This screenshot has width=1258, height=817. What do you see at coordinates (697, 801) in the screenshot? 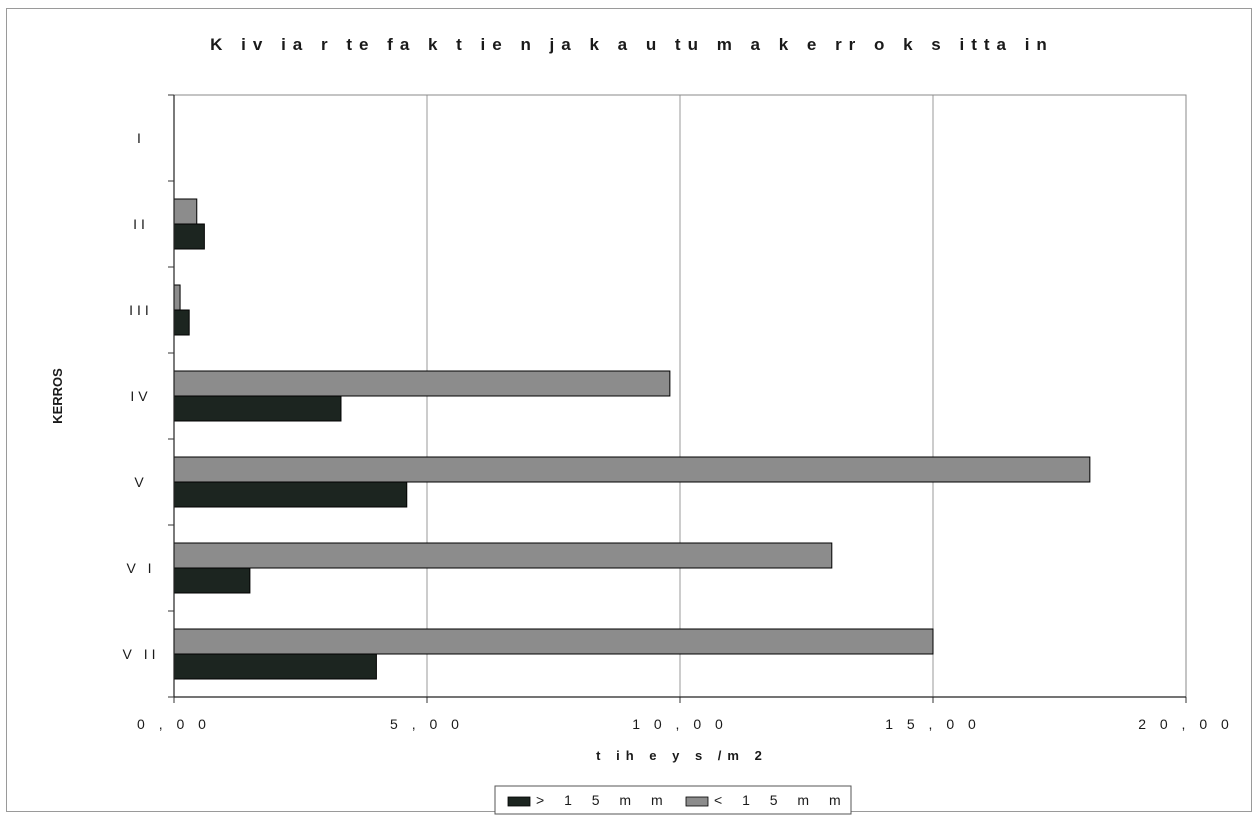
I see `legend-swatch-small` at bounding box center [697, 801].